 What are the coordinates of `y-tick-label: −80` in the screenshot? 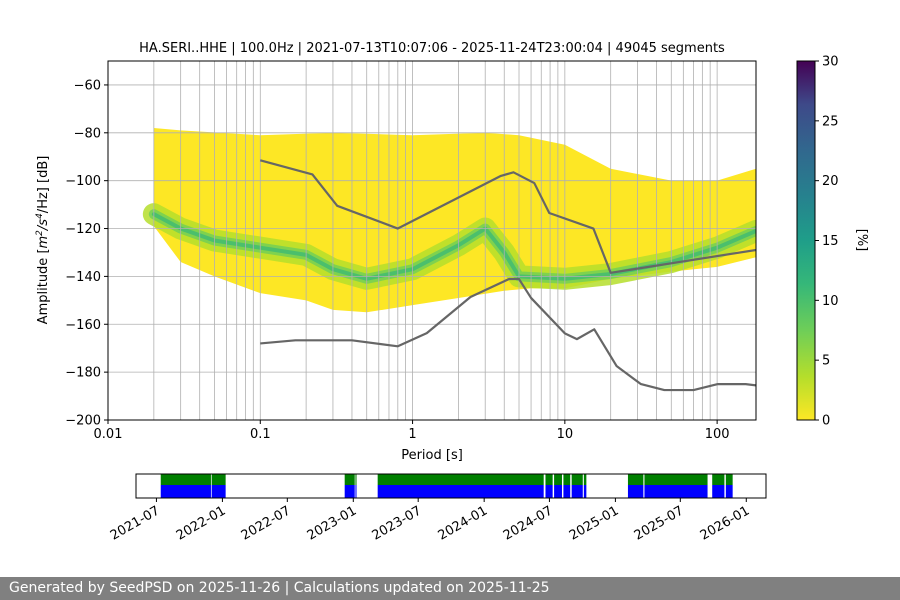 It's located at (87, 133).